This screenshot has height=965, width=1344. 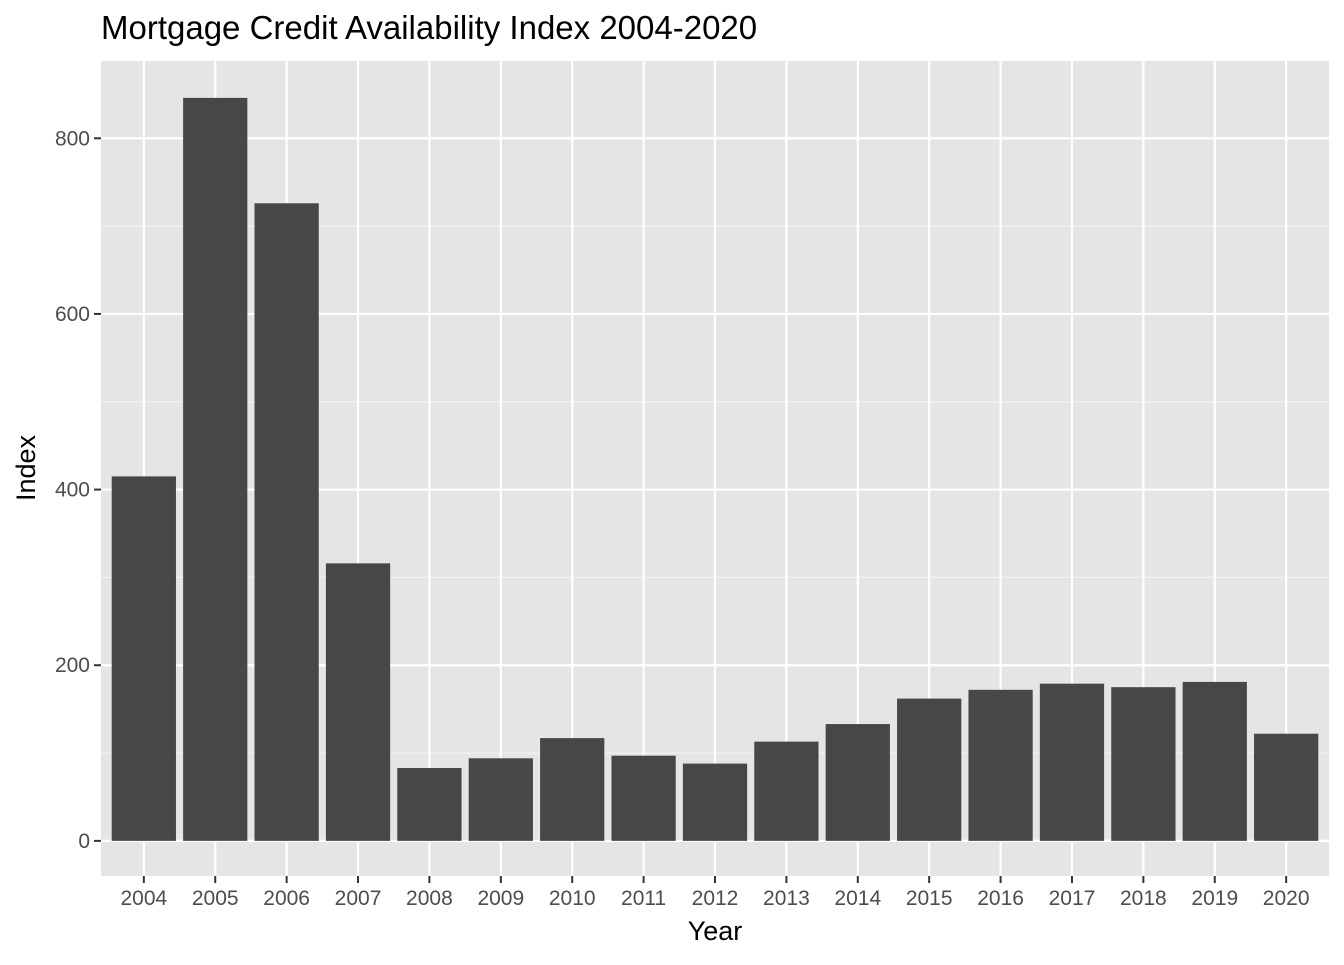 What do you see at coordinates (26, 467) in the screenshot?
I see `y-axis-title: Index` at bounding box center [26, 467].